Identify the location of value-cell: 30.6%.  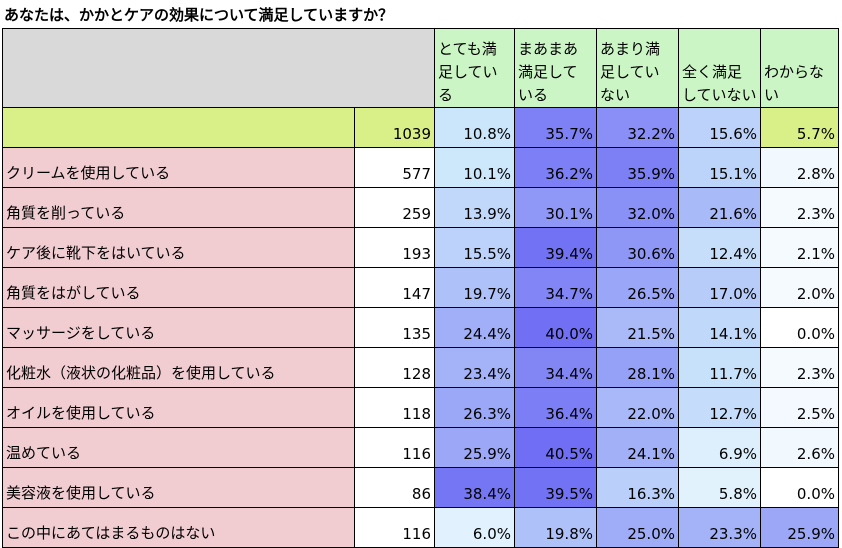
(637, 247).